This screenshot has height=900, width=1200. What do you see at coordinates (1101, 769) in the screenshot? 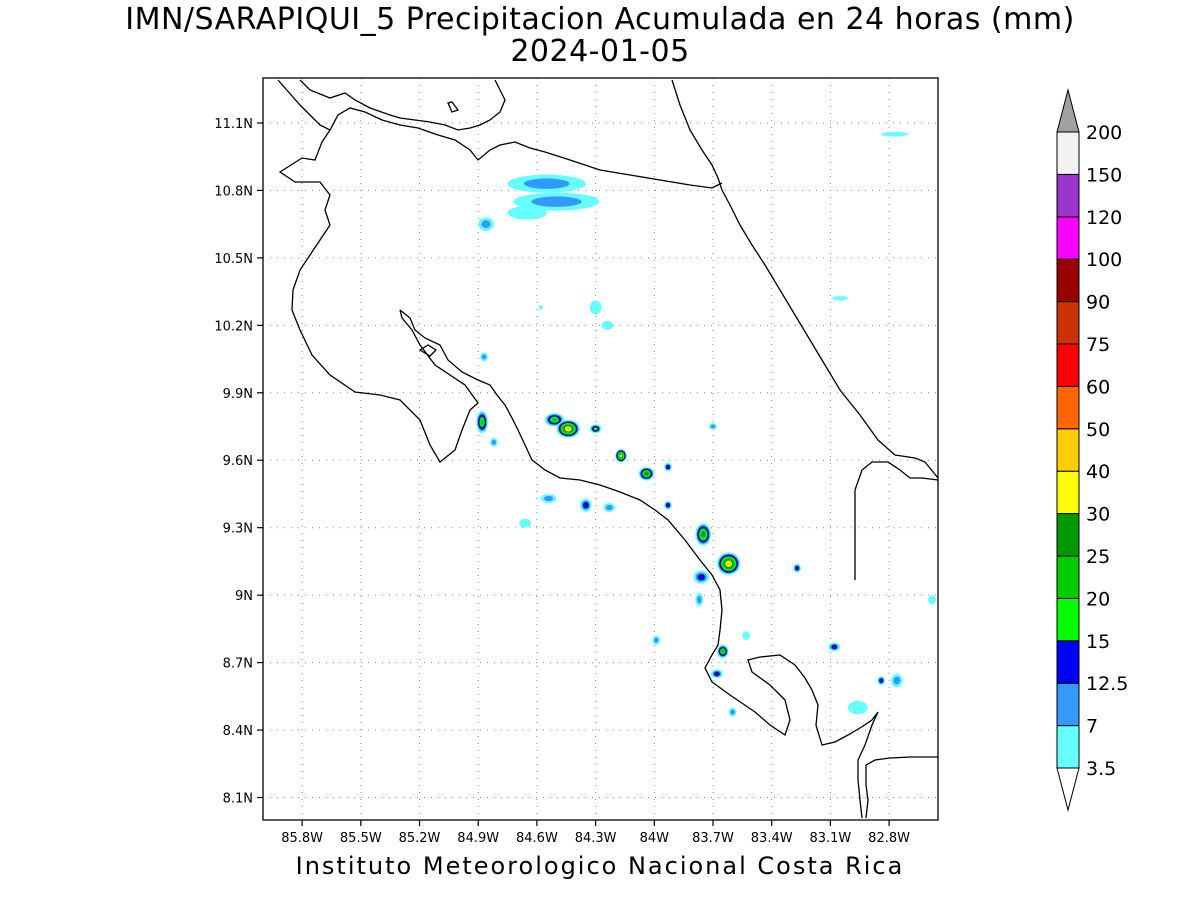
I see `colorbar-level-label: 3.5` at bounding box center [1101, 769].